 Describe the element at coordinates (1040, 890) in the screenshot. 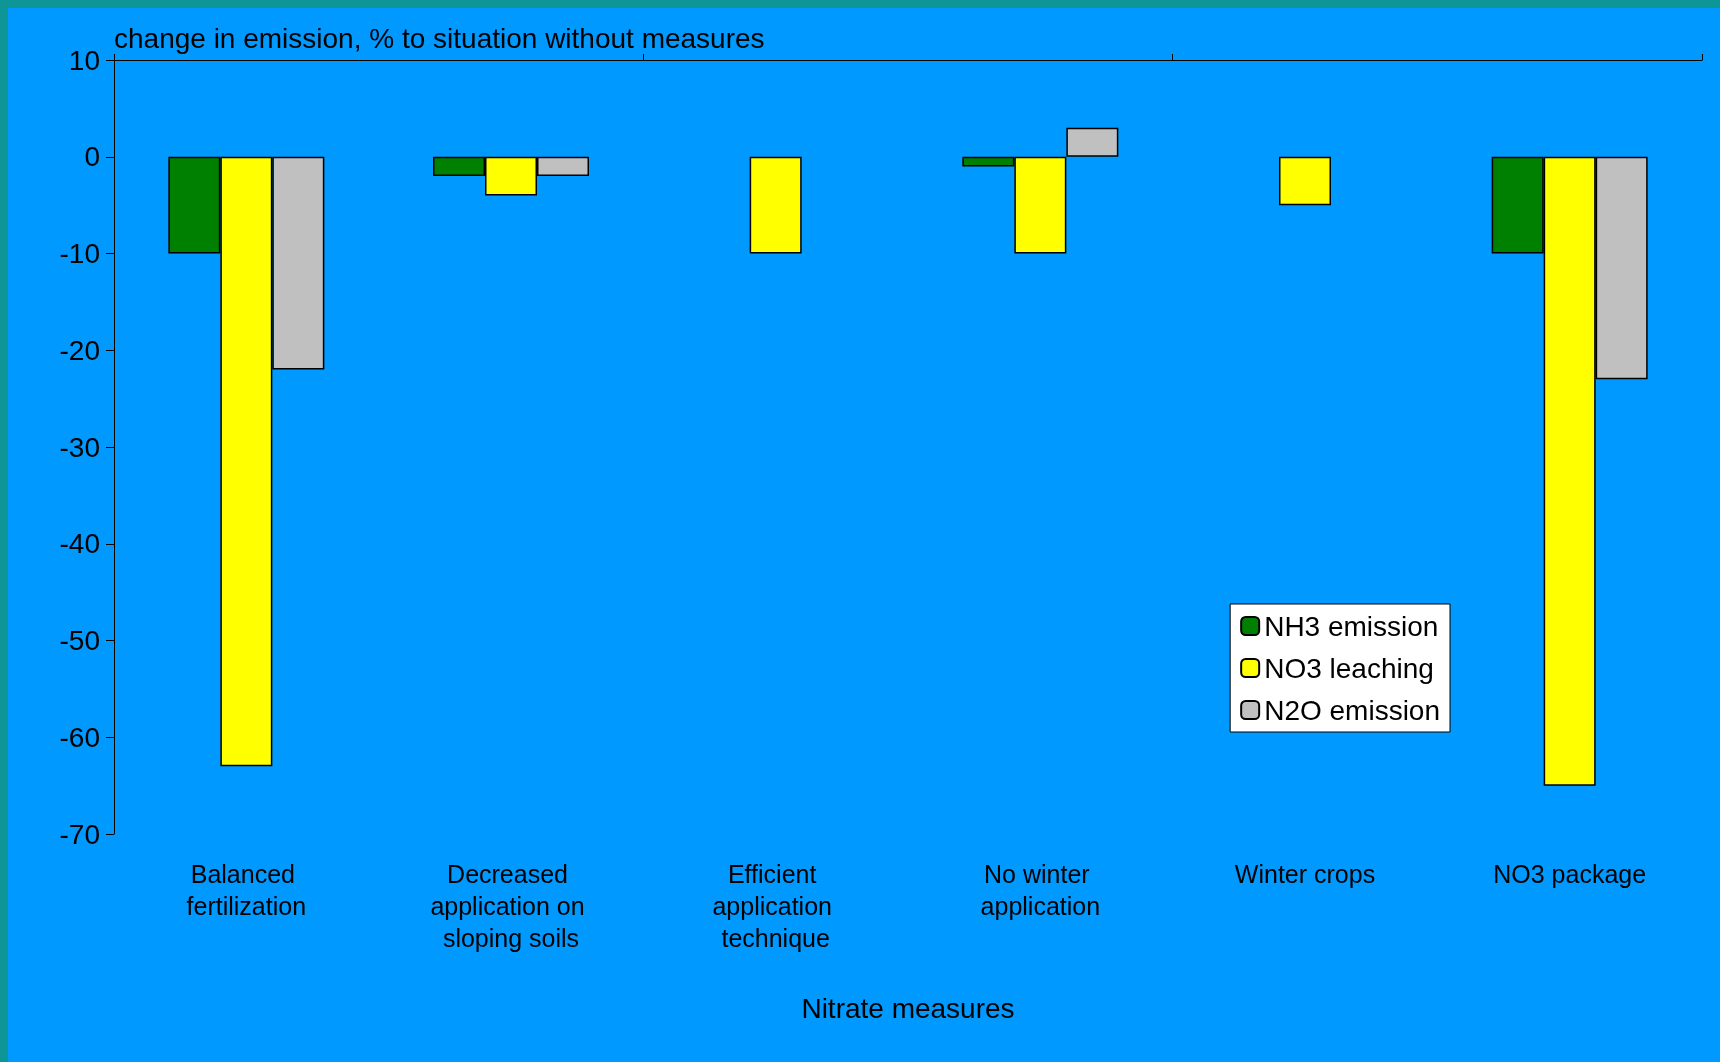

I see `x-tick-label: No winter application` at that location.